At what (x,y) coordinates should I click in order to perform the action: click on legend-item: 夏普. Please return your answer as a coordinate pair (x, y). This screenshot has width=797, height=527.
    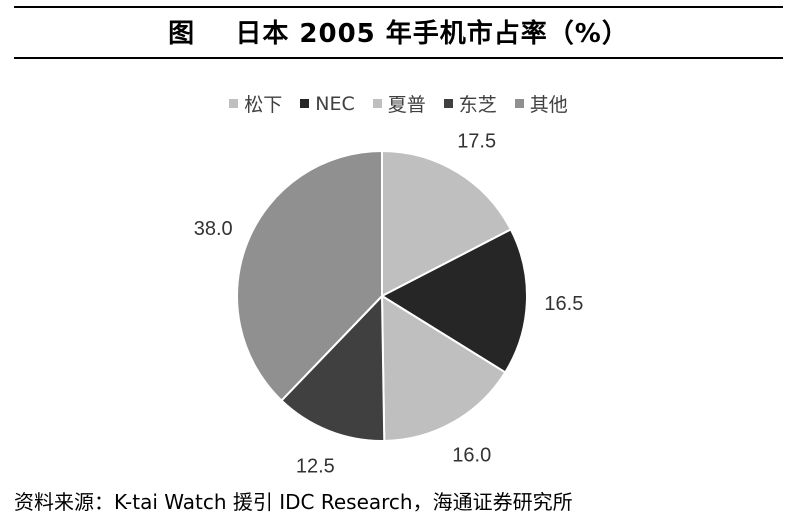
    Looking at the image, I should click on (399, 103).